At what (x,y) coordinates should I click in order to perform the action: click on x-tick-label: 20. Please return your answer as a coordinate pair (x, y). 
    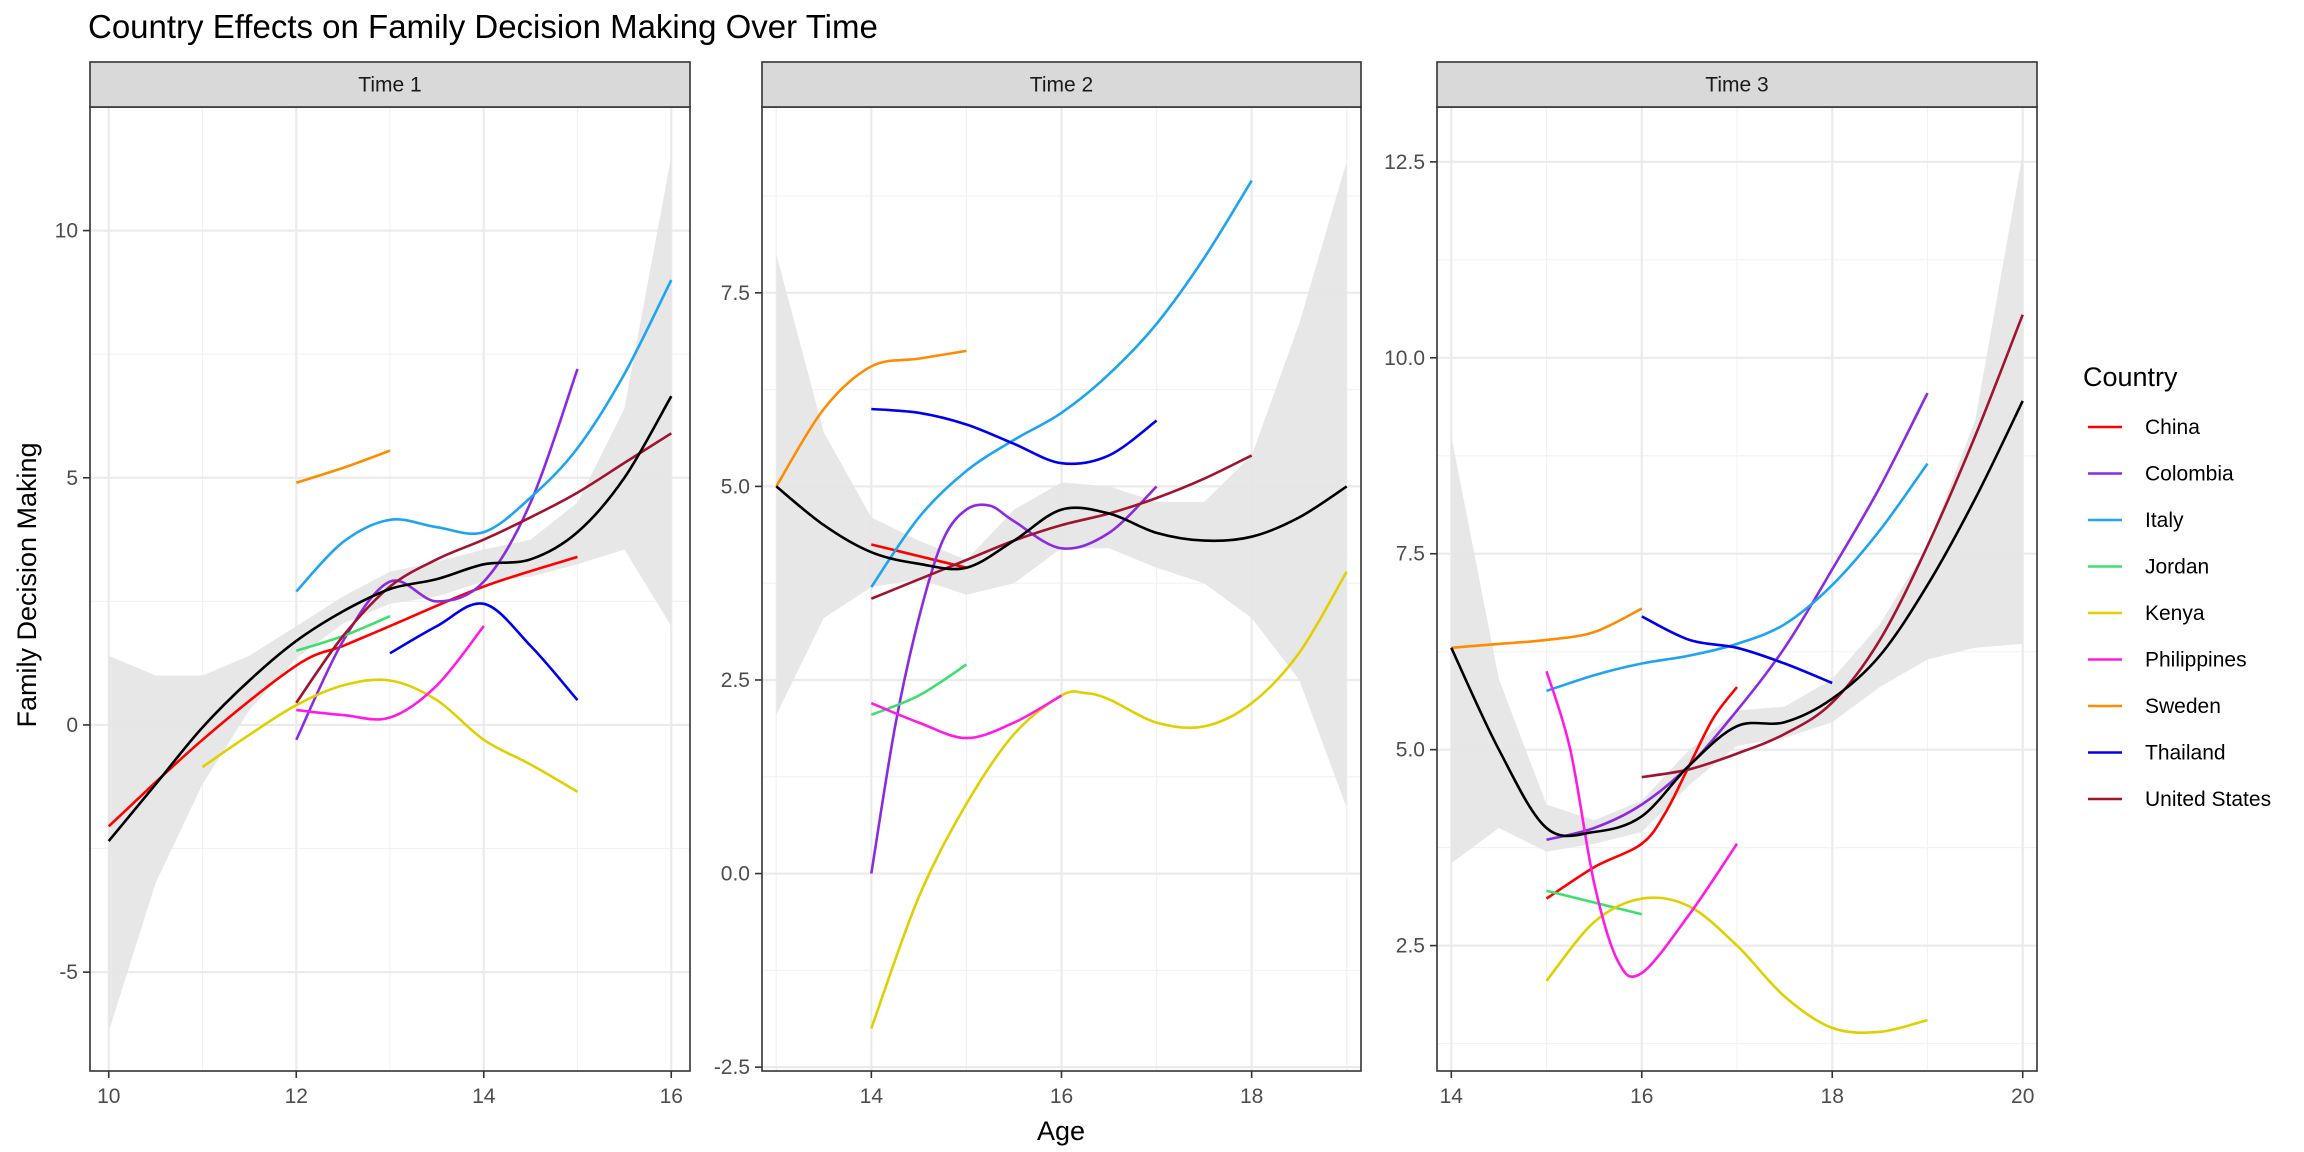
    Looking at the image, I should click on (2022, 1096).